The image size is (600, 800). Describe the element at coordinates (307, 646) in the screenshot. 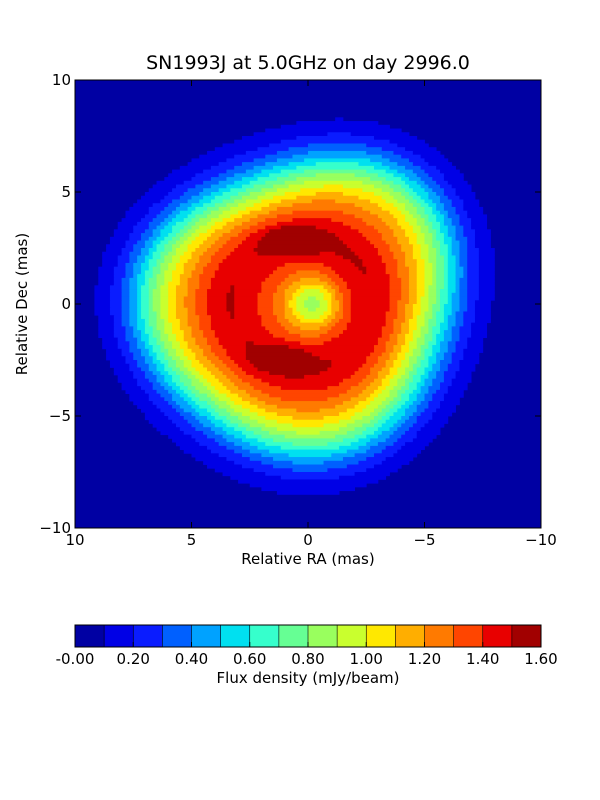

I see `colorbar: -0.00 0.20 0.40 0.60 0.80 1.00 1.20 1.40 1.60` at that location.